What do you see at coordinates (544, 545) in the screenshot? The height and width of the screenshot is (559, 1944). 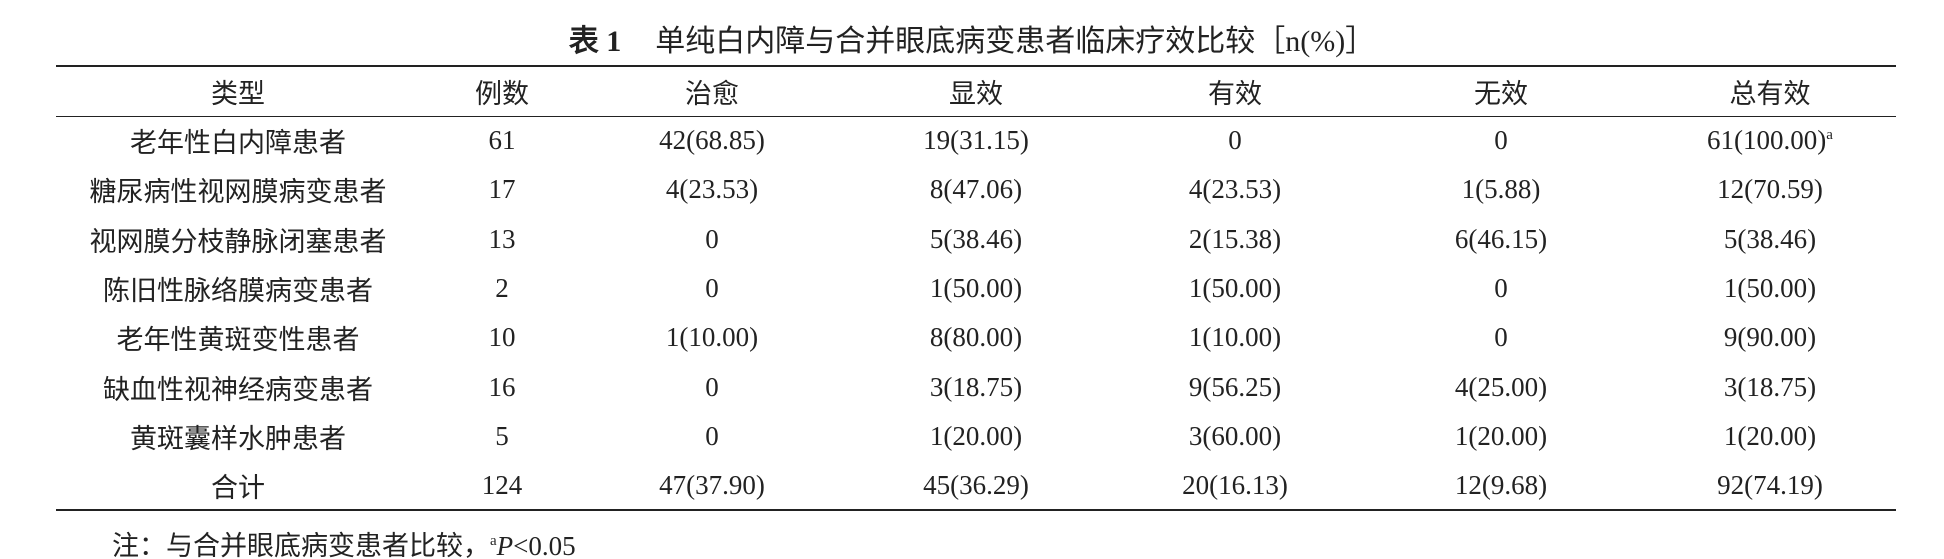 I see `note-suffix: <0.05` at bounding box center [544, 545].